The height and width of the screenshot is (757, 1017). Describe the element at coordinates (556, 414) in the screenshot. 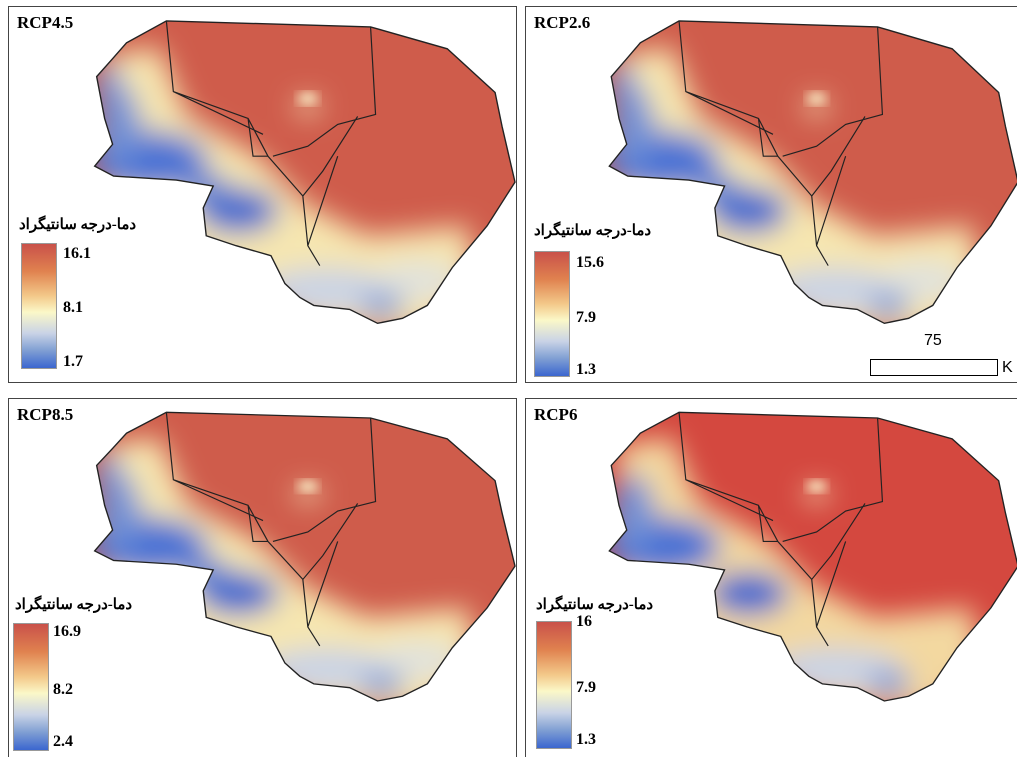

I see `scenario-title: RCP6` at that location.